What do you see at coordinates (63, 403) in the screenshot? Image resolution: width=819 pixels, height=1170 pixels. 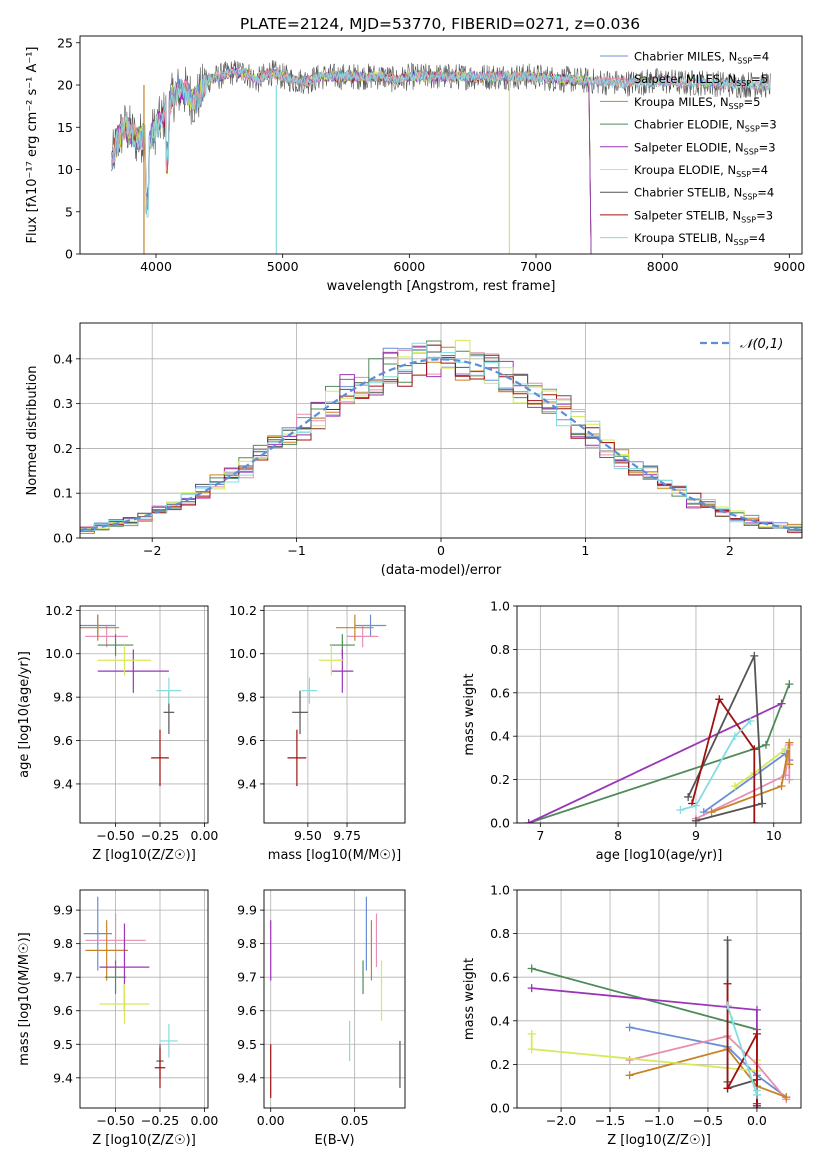 I see `y-tick-label: 0.3` at bounding box center [63, 403].